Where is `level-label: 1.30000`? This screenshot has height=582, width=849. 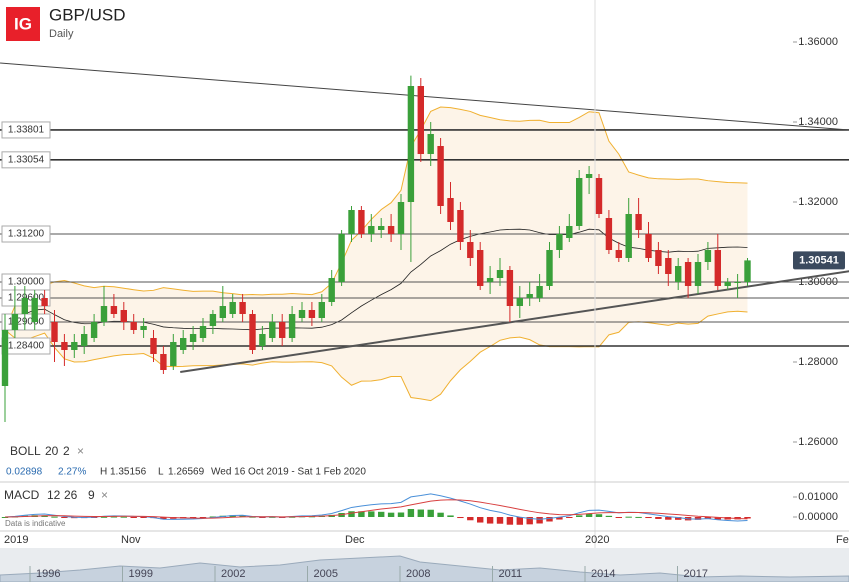 level-label: 1.30000 is located at coordinates (26, 282).